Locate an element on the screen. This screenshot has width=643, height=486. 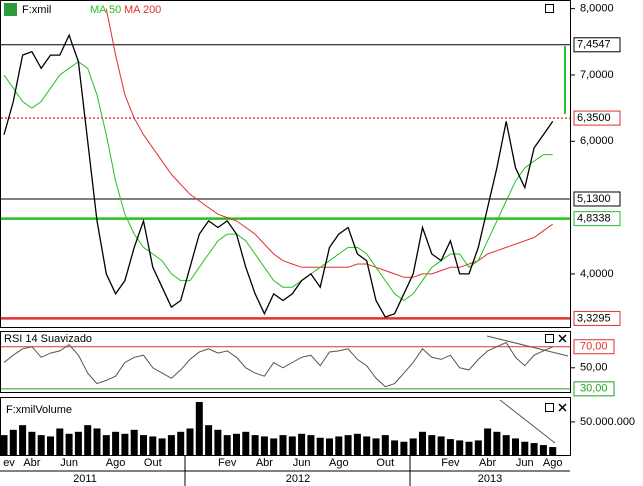
y-tick-label: 70,00 is located at coordinates (594, 347).